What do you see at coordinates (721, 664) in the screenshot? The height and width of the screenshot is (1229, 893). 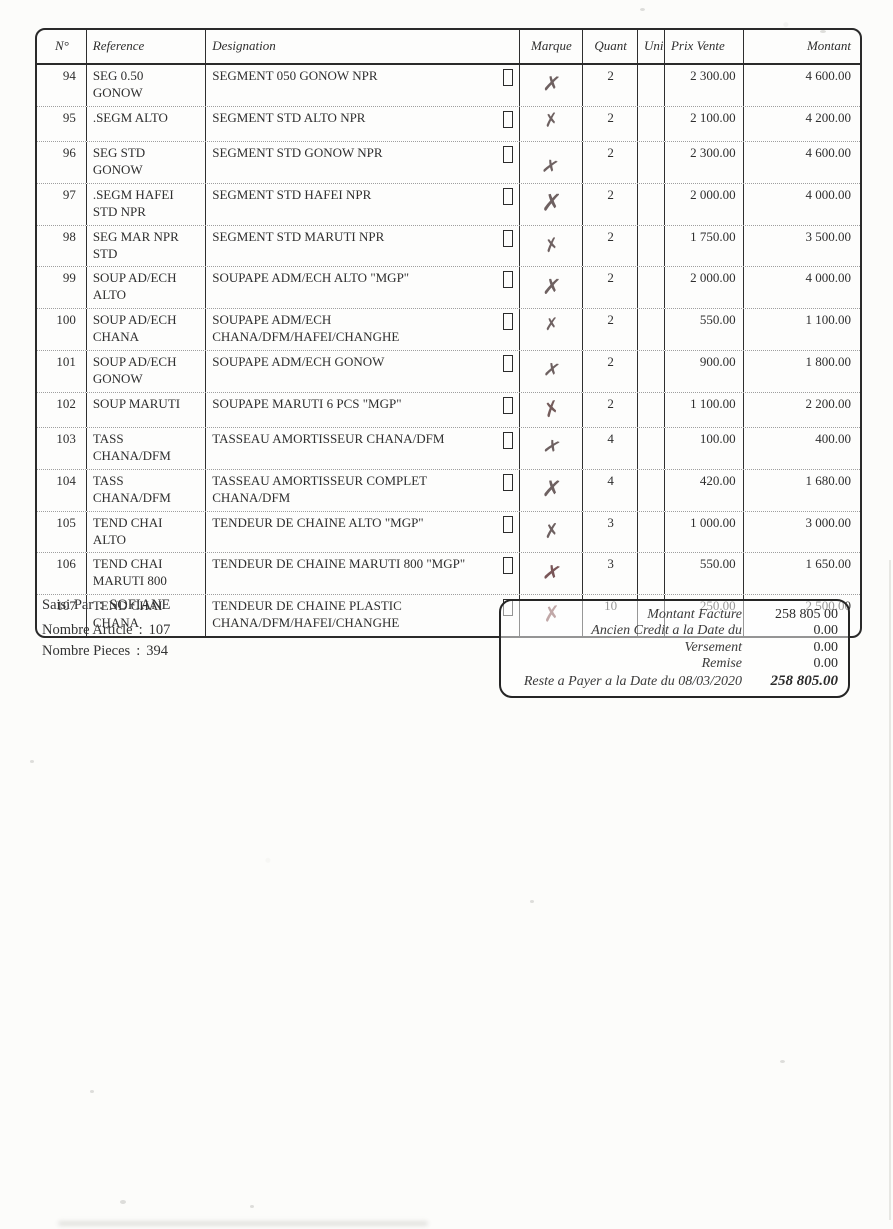 I see `remise-label: Remise` at bounding box center [721, 664].